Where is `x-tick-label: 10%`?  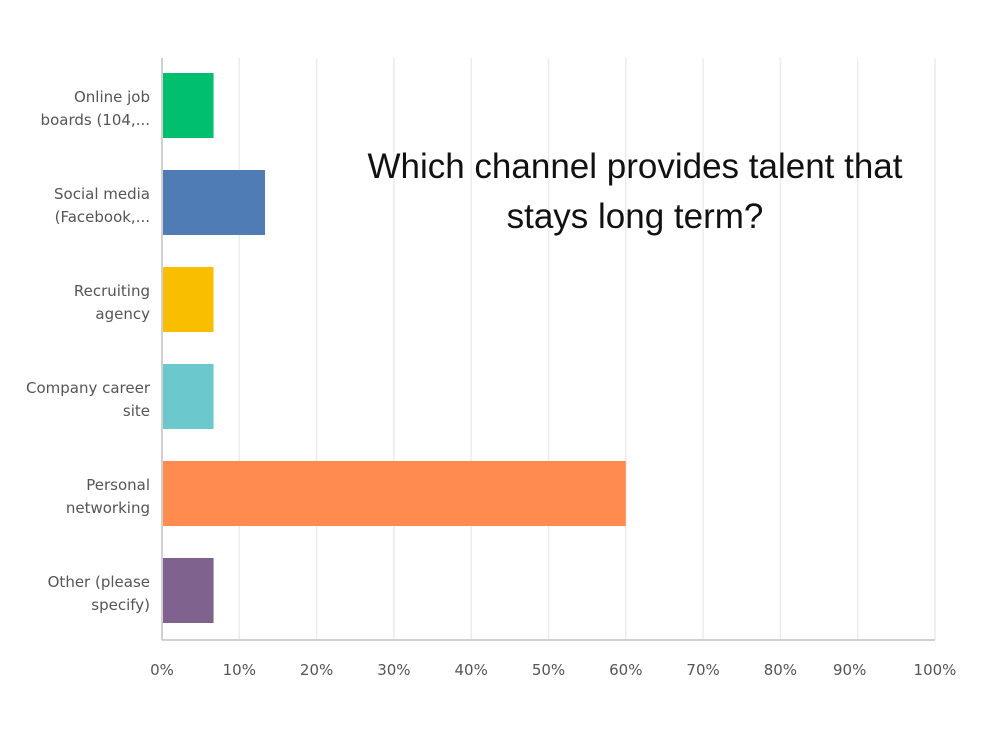
x-tick-label: 10% is located at coordinates (239, 670).